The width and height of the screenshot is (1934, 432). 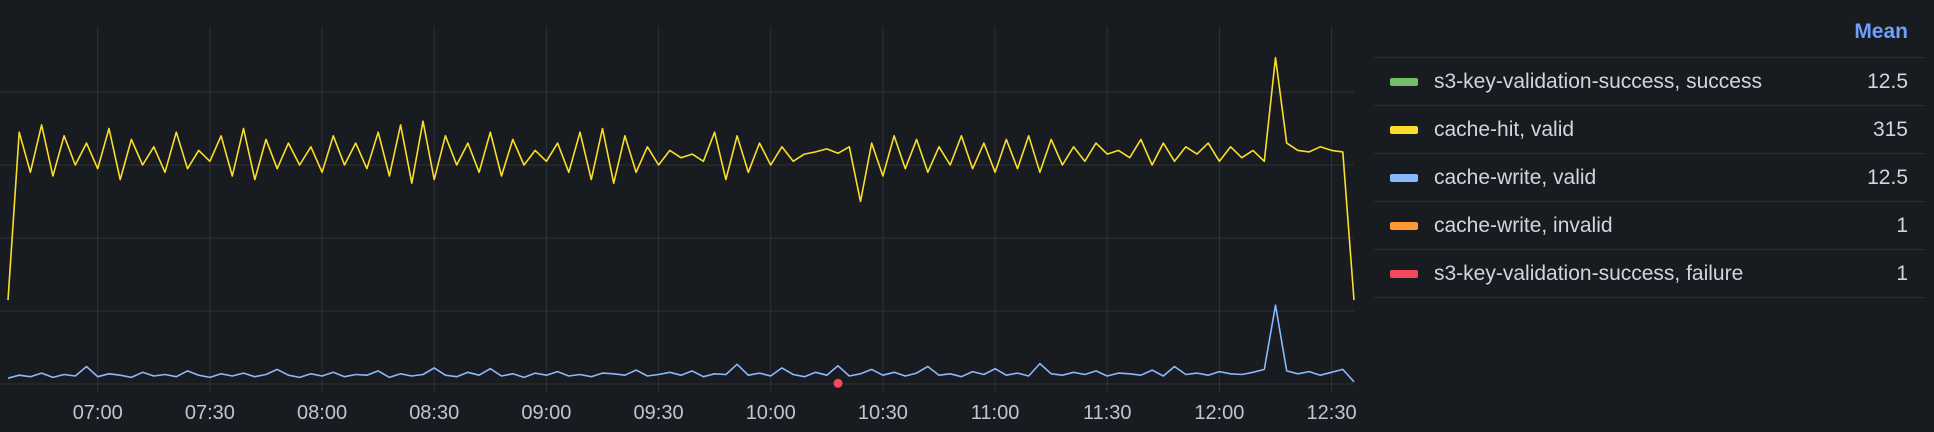 I want to click on x-tick-label: 12:30, so click(x=1332, y=413).